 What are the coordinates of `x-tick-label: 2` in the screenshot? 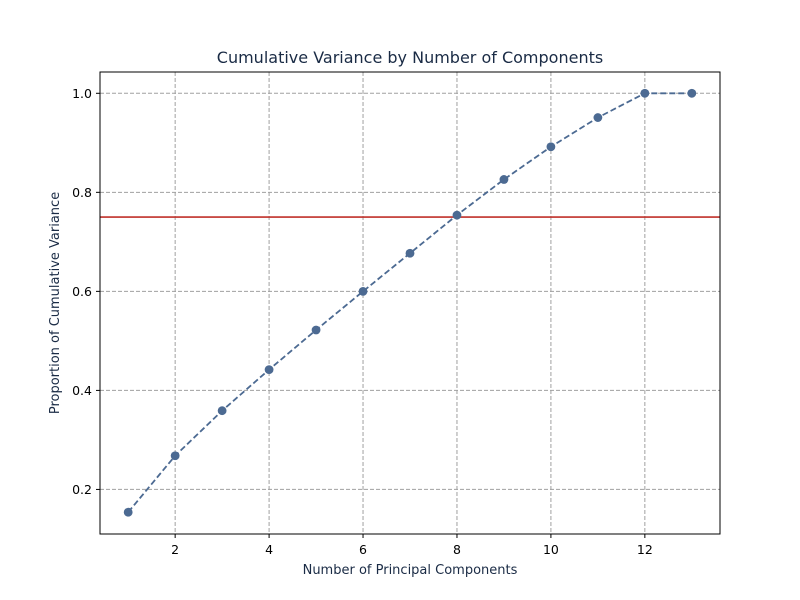 It's located at (175, 549).